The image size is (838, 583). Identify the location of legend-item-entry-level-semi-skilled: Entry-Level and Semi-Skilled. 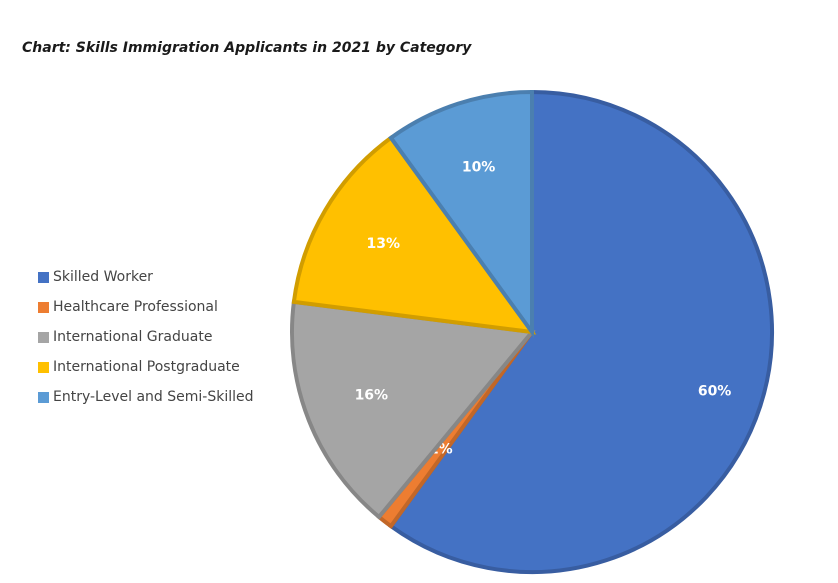
(146, 397).